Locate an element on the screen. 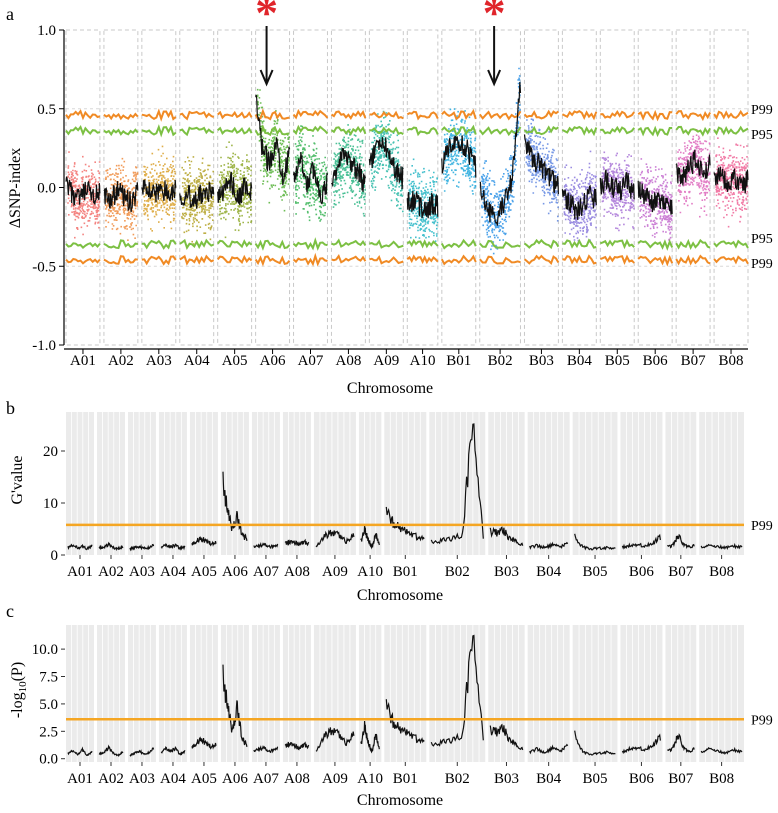 This screenshot has width=778, height=813. x-tick-label-b03: B03 is located at coordinates (506, 779).